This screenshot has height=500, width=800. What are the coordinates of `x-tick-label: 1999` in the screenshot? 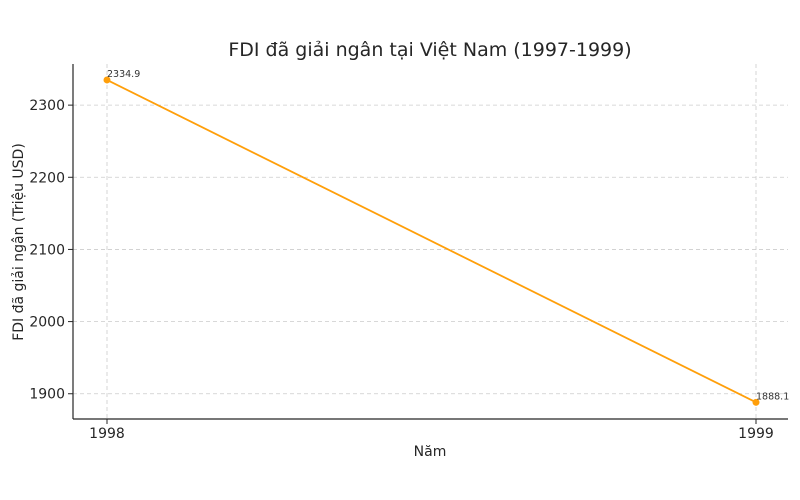 It's located at (756, 434).